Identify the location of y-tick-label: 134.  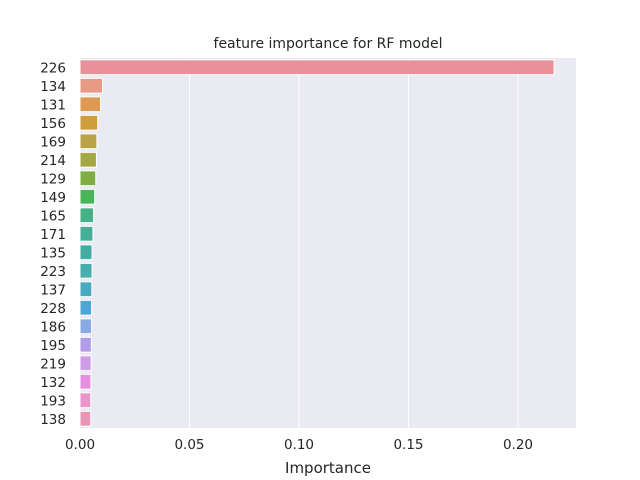
(53, 87).